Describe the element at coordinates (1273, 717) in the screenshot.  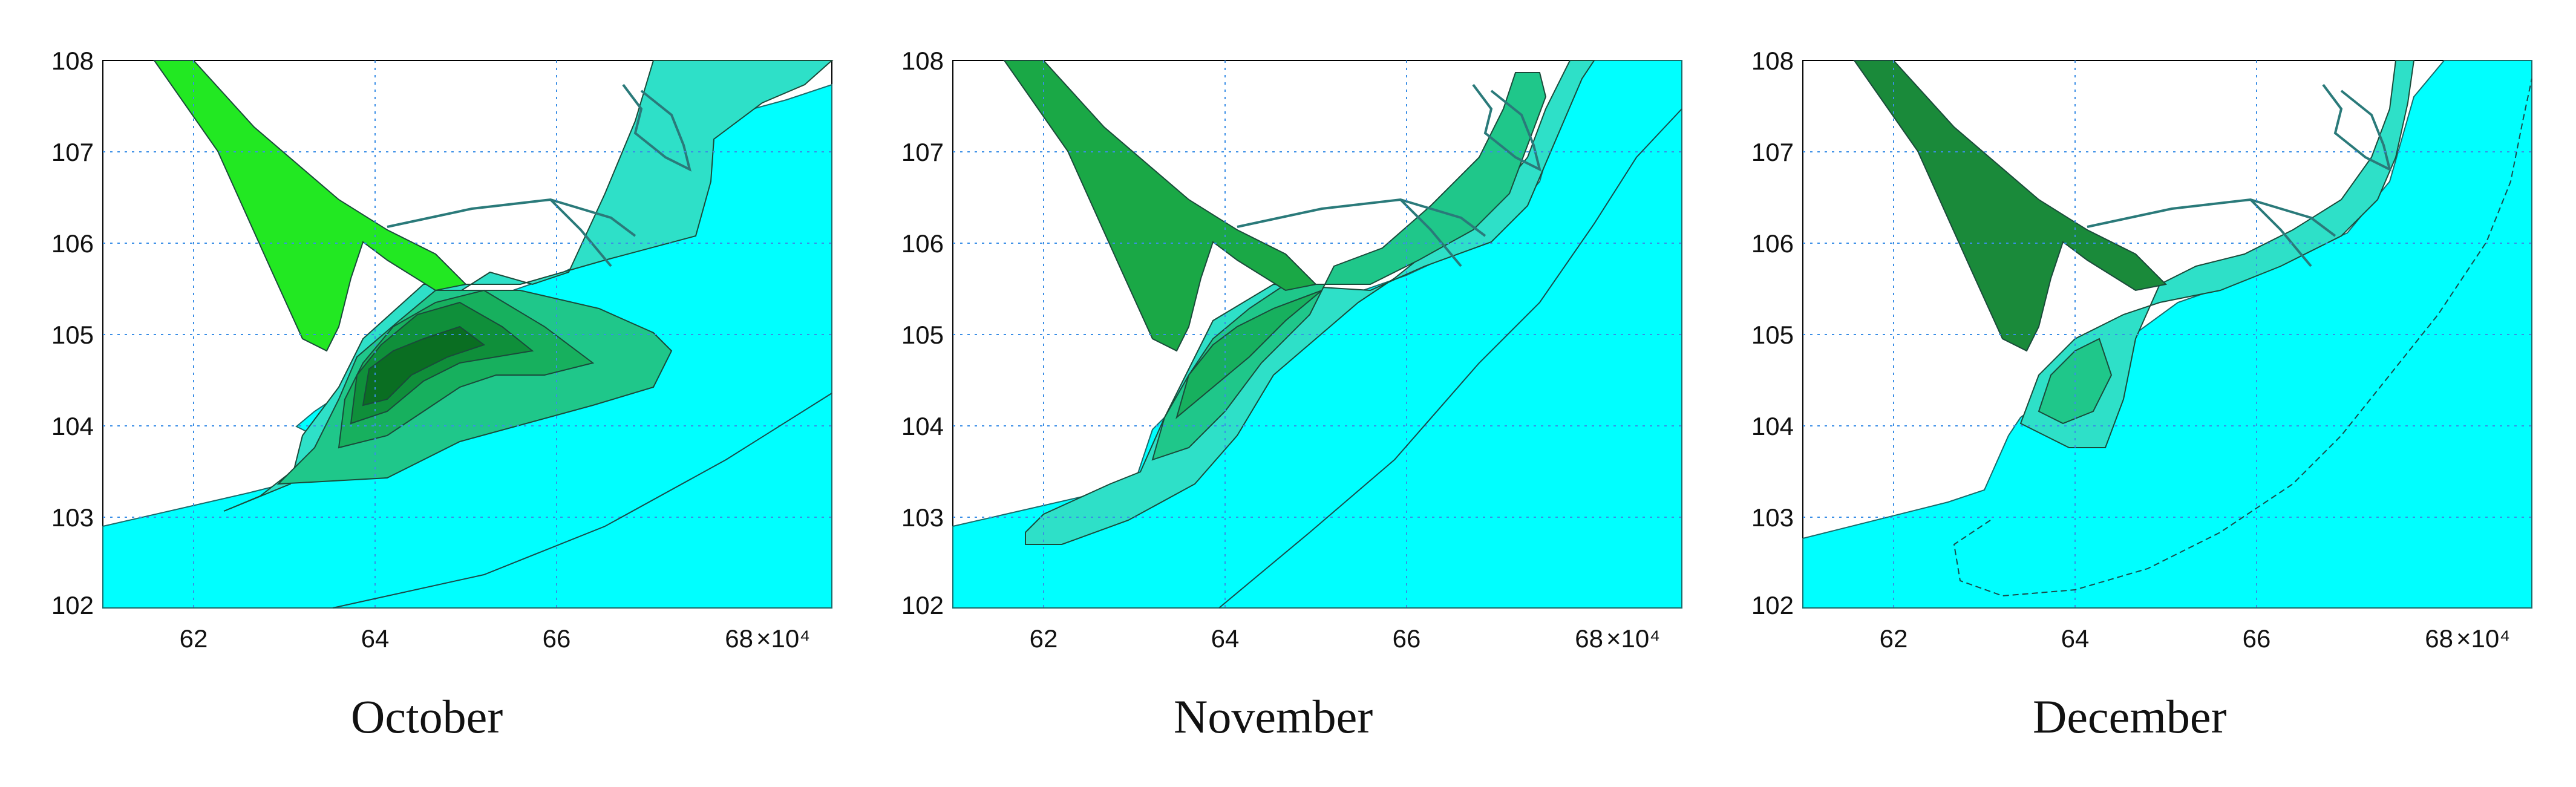
I see `panel-caption: November` at that location.